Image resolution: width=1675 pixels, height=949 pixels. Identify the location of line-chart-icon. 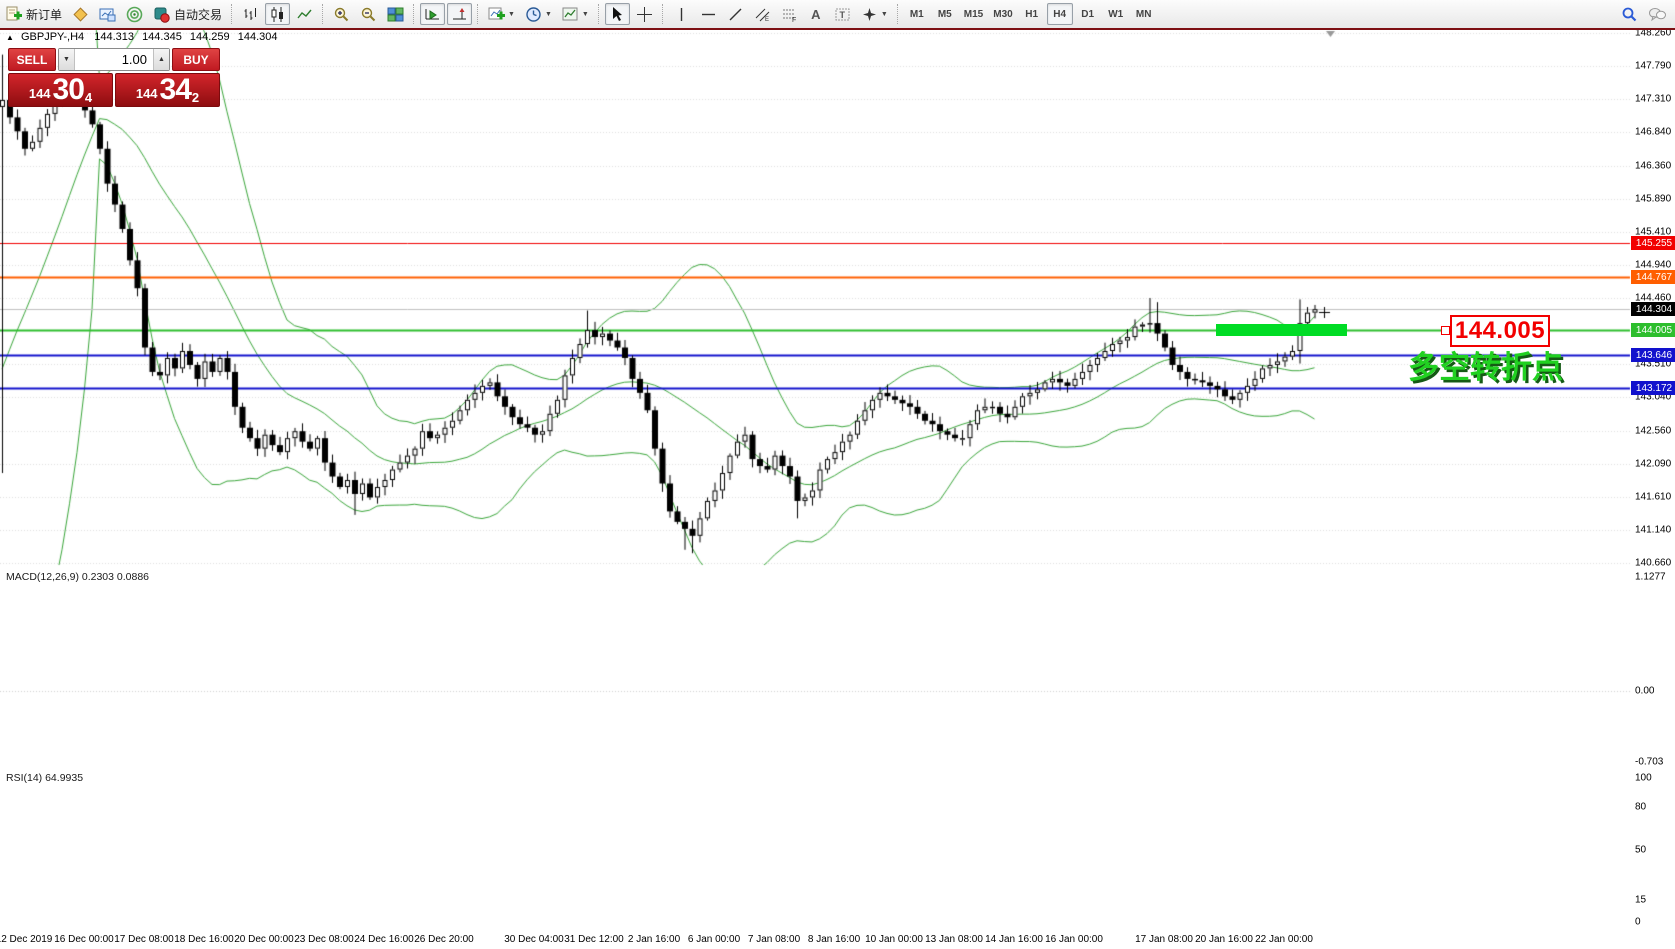
(304, 14).